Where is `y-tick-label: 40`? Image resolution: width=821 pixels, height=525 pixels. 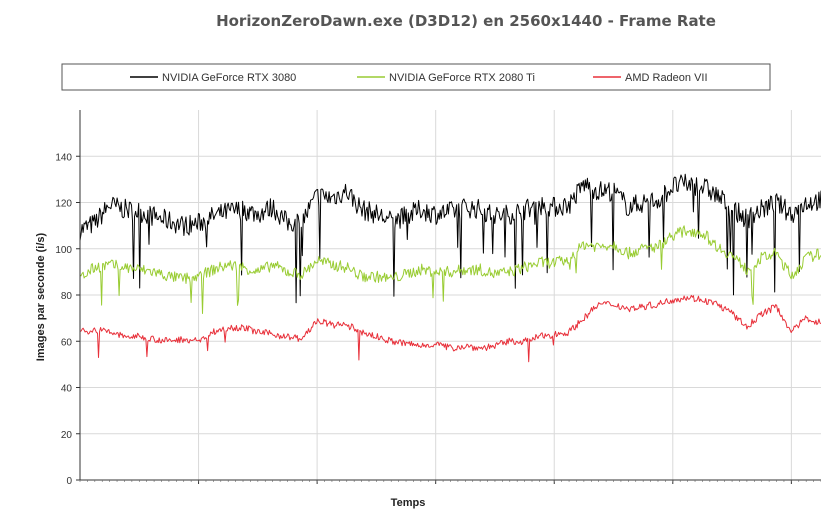 y-tick-label: 40 is located at coordinates (67, 389).